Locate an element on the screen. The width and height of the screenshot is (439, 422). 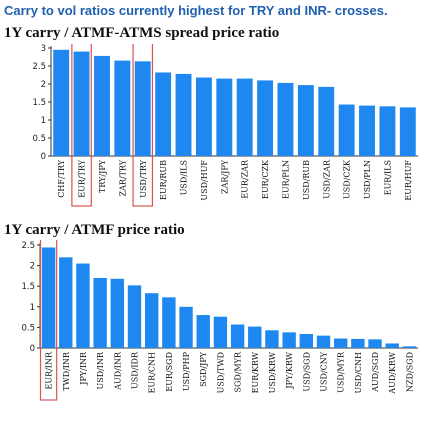
chart2-category-label-eur-cnh: EUR/CNH is located at coordinates (152, 372).